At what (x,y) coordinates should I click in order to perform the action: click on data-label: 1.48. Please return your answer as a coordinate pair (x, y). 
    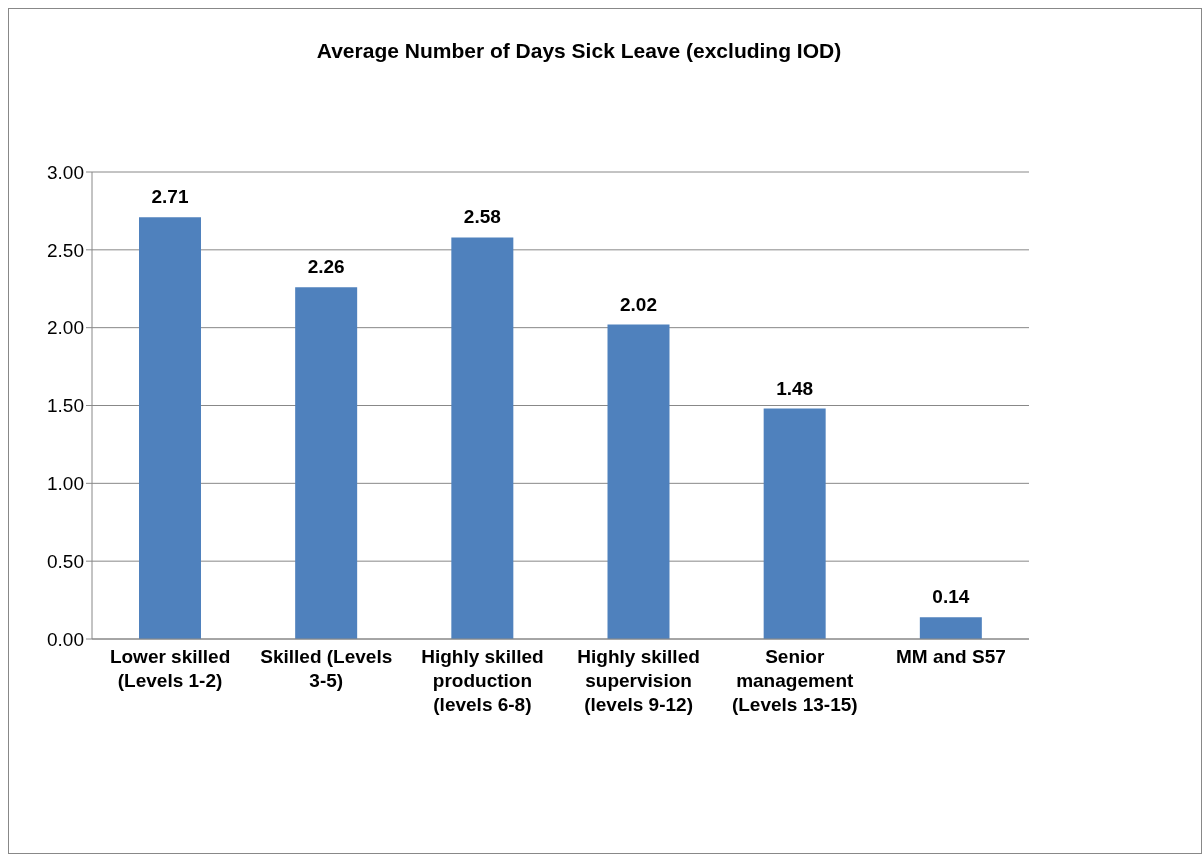
    Looking at the image, I should click on (795, 388).